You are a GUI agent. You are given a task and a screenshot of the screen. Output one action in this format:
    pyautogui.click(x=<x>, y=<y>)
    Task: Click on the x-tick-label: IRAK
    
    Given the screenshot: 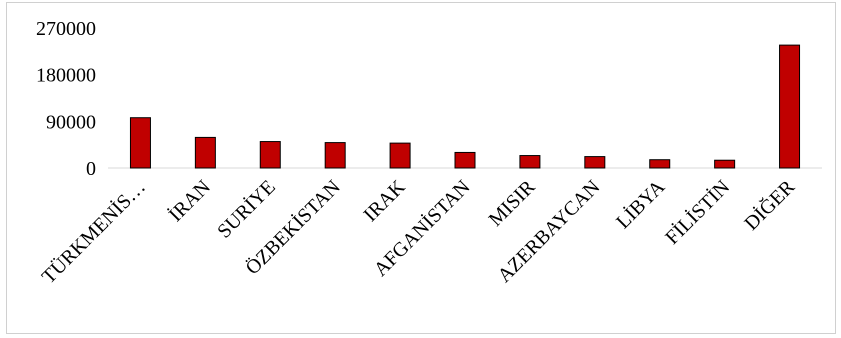 What is the action you would take?
    pyautogui.click(x=384, y=201)
    